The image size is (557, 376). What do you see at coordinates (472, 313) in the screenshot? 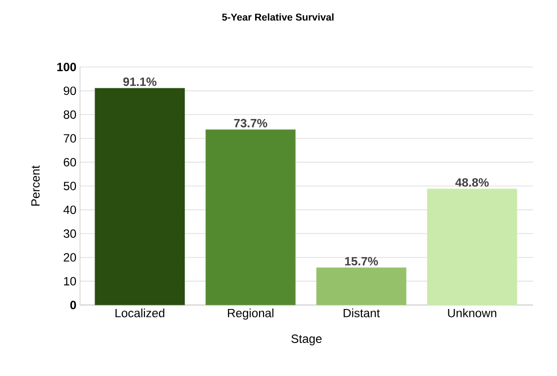
I see `x-tick-label: Unknown` at bounding box center [472, 313].